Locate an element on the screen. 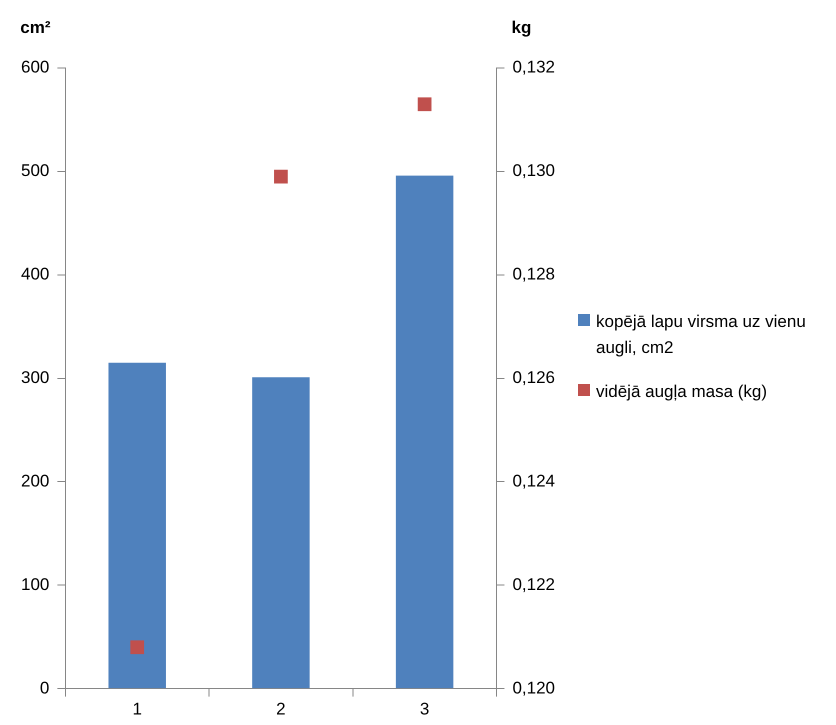 This screenshot has width=836, height=725. y2-tick-label: 0,124 is located at coordinates (534, 480).